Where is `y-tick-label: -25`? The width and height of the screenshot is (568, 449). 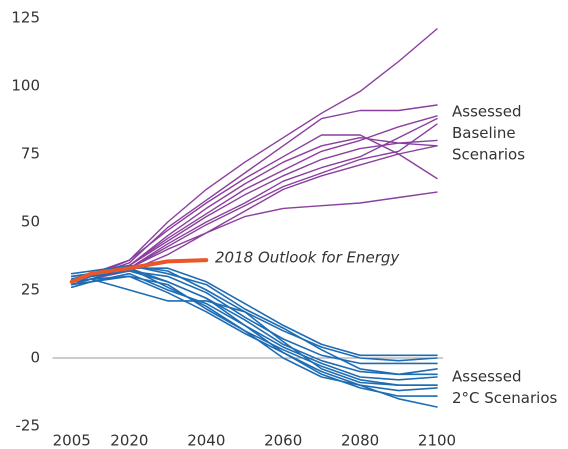
y-tick-label: -25 is located at coordinates (28, 426).